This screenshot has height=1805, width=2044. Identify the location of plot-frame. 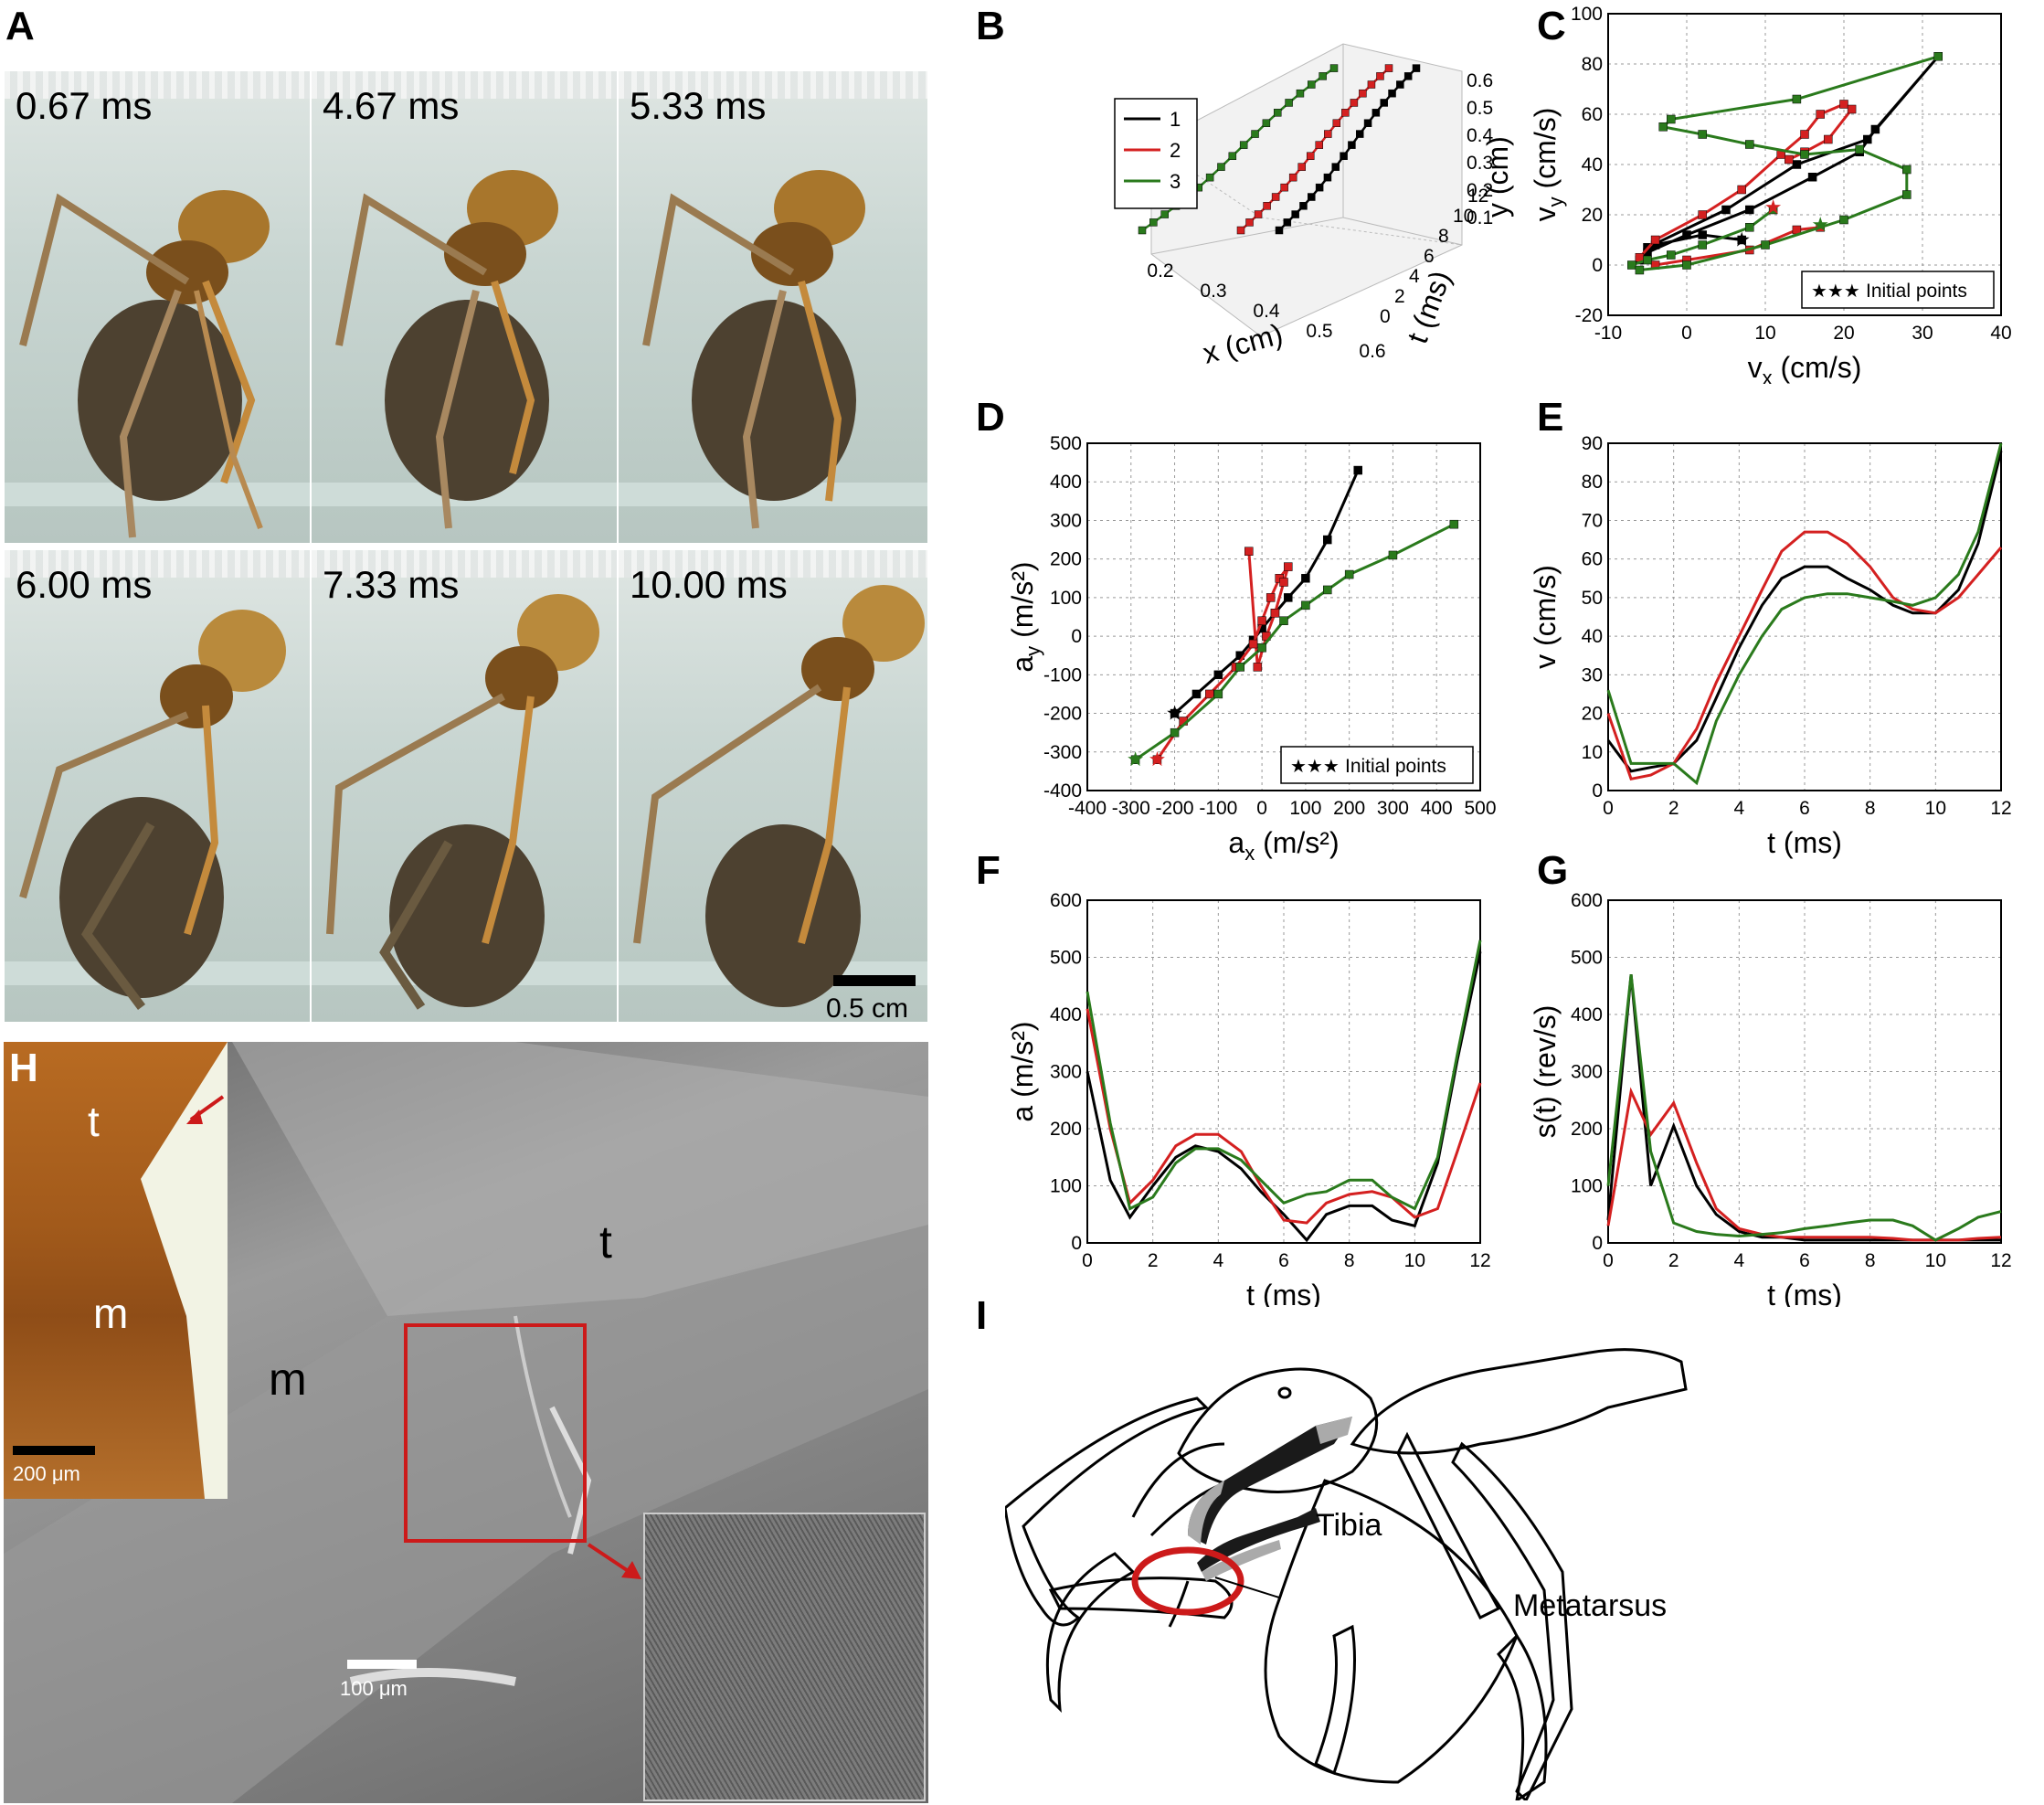
(1805, 164).